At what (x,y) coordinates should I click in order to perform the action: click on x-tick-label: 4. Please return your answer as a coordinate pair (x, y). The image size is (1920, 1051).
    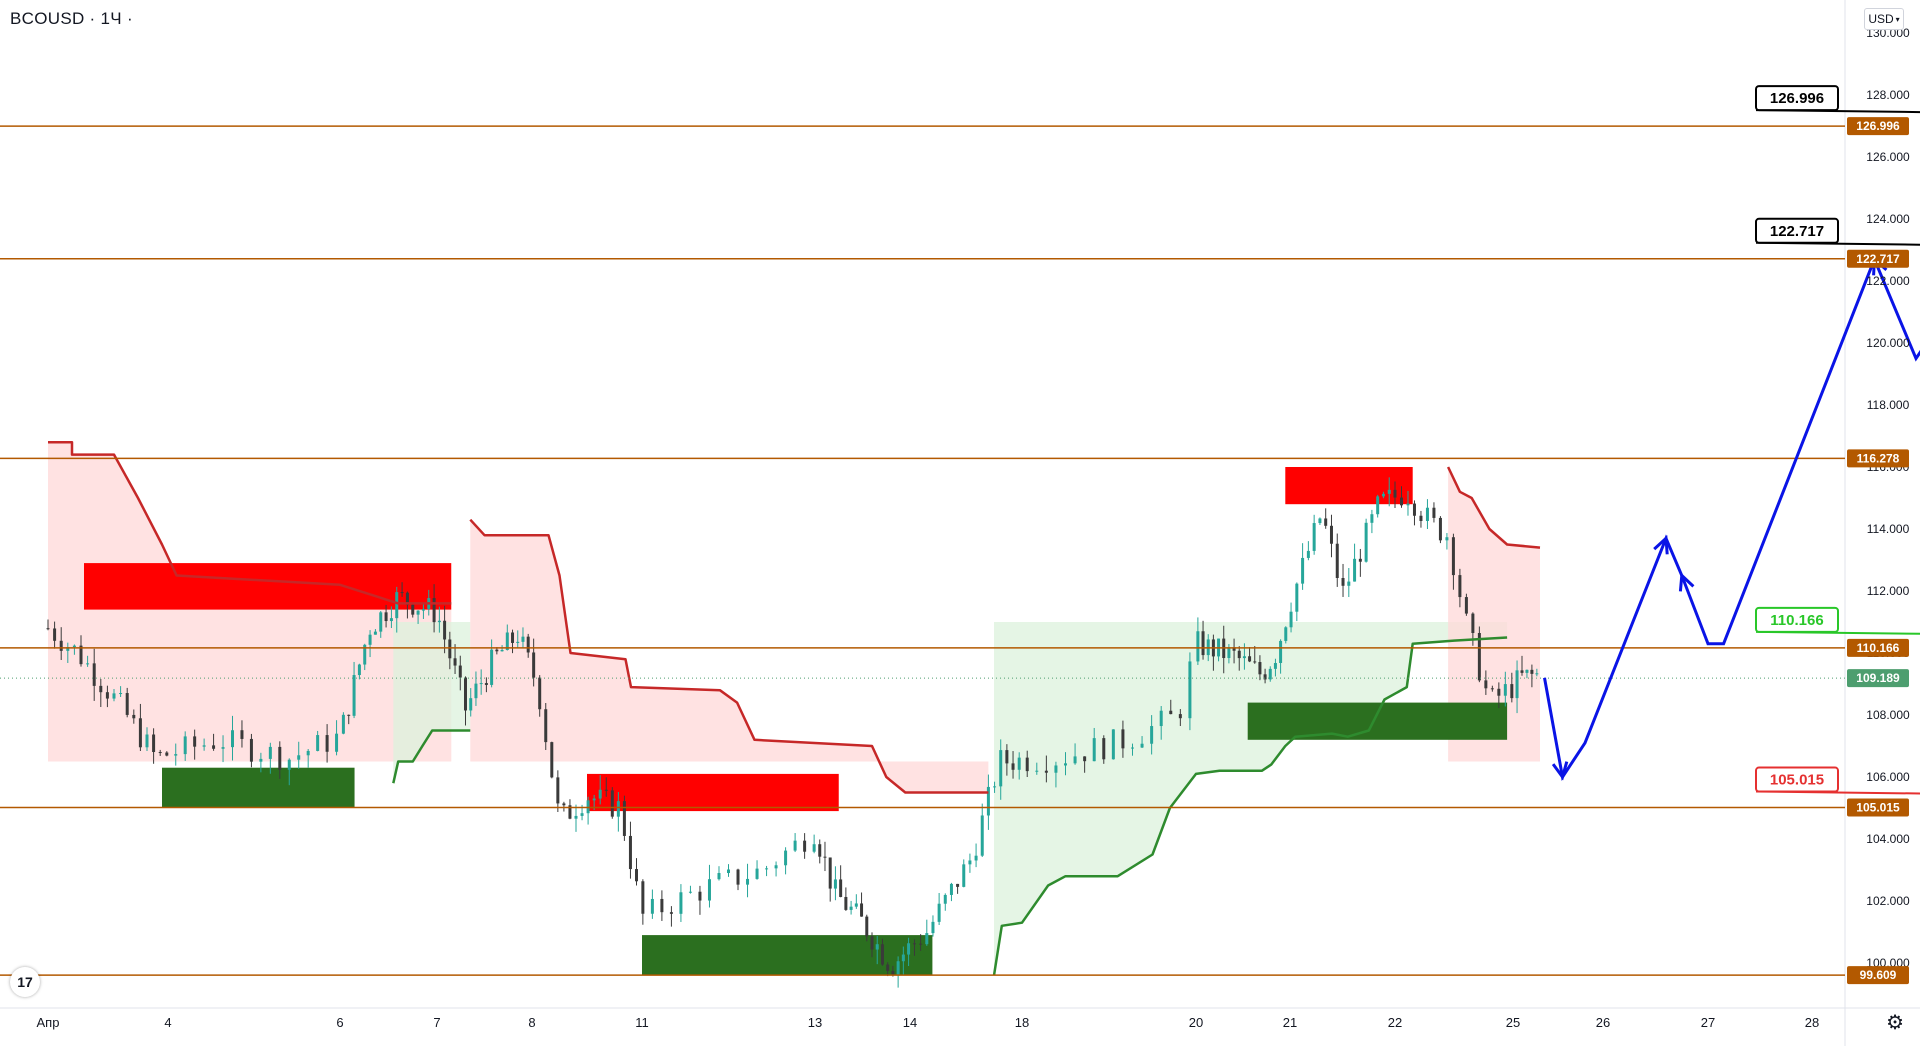
    Looking at the image, I should click on (167, 1022).